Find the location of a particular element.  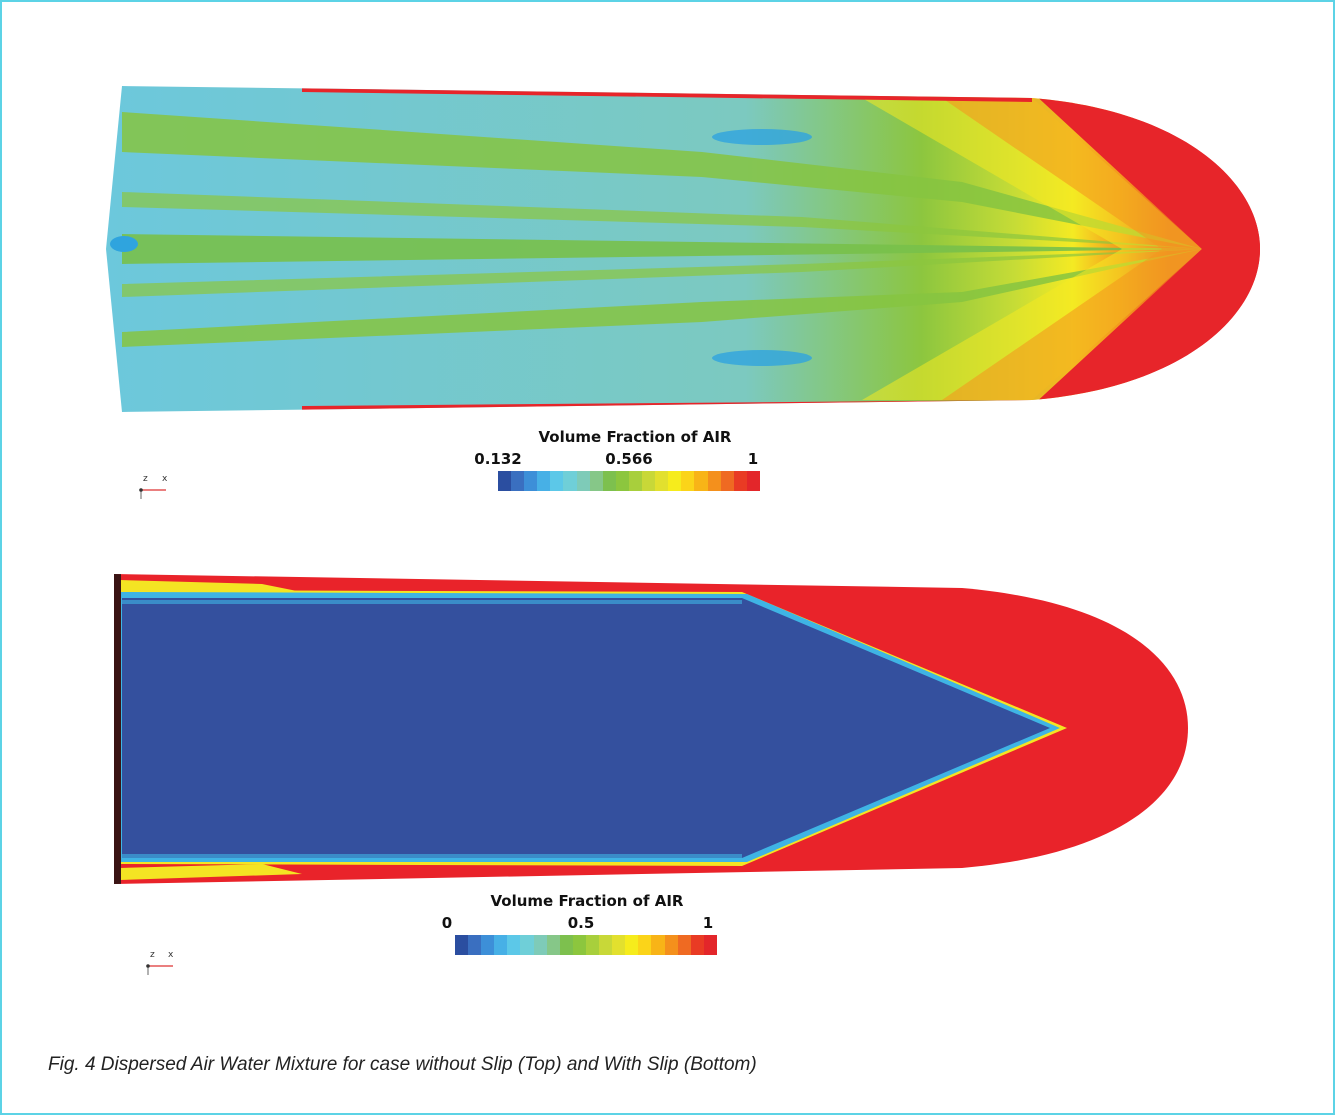

top-axis-z-label: z is located at coordinates (145, 479).